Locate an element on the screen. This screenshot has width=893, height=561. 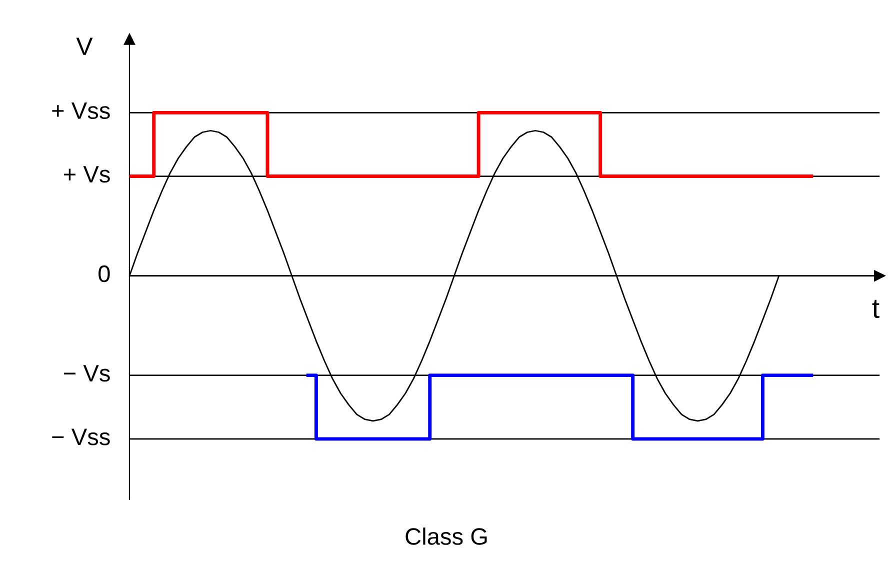
ref-line-label: − Vs is located at coordinates (87, 373).